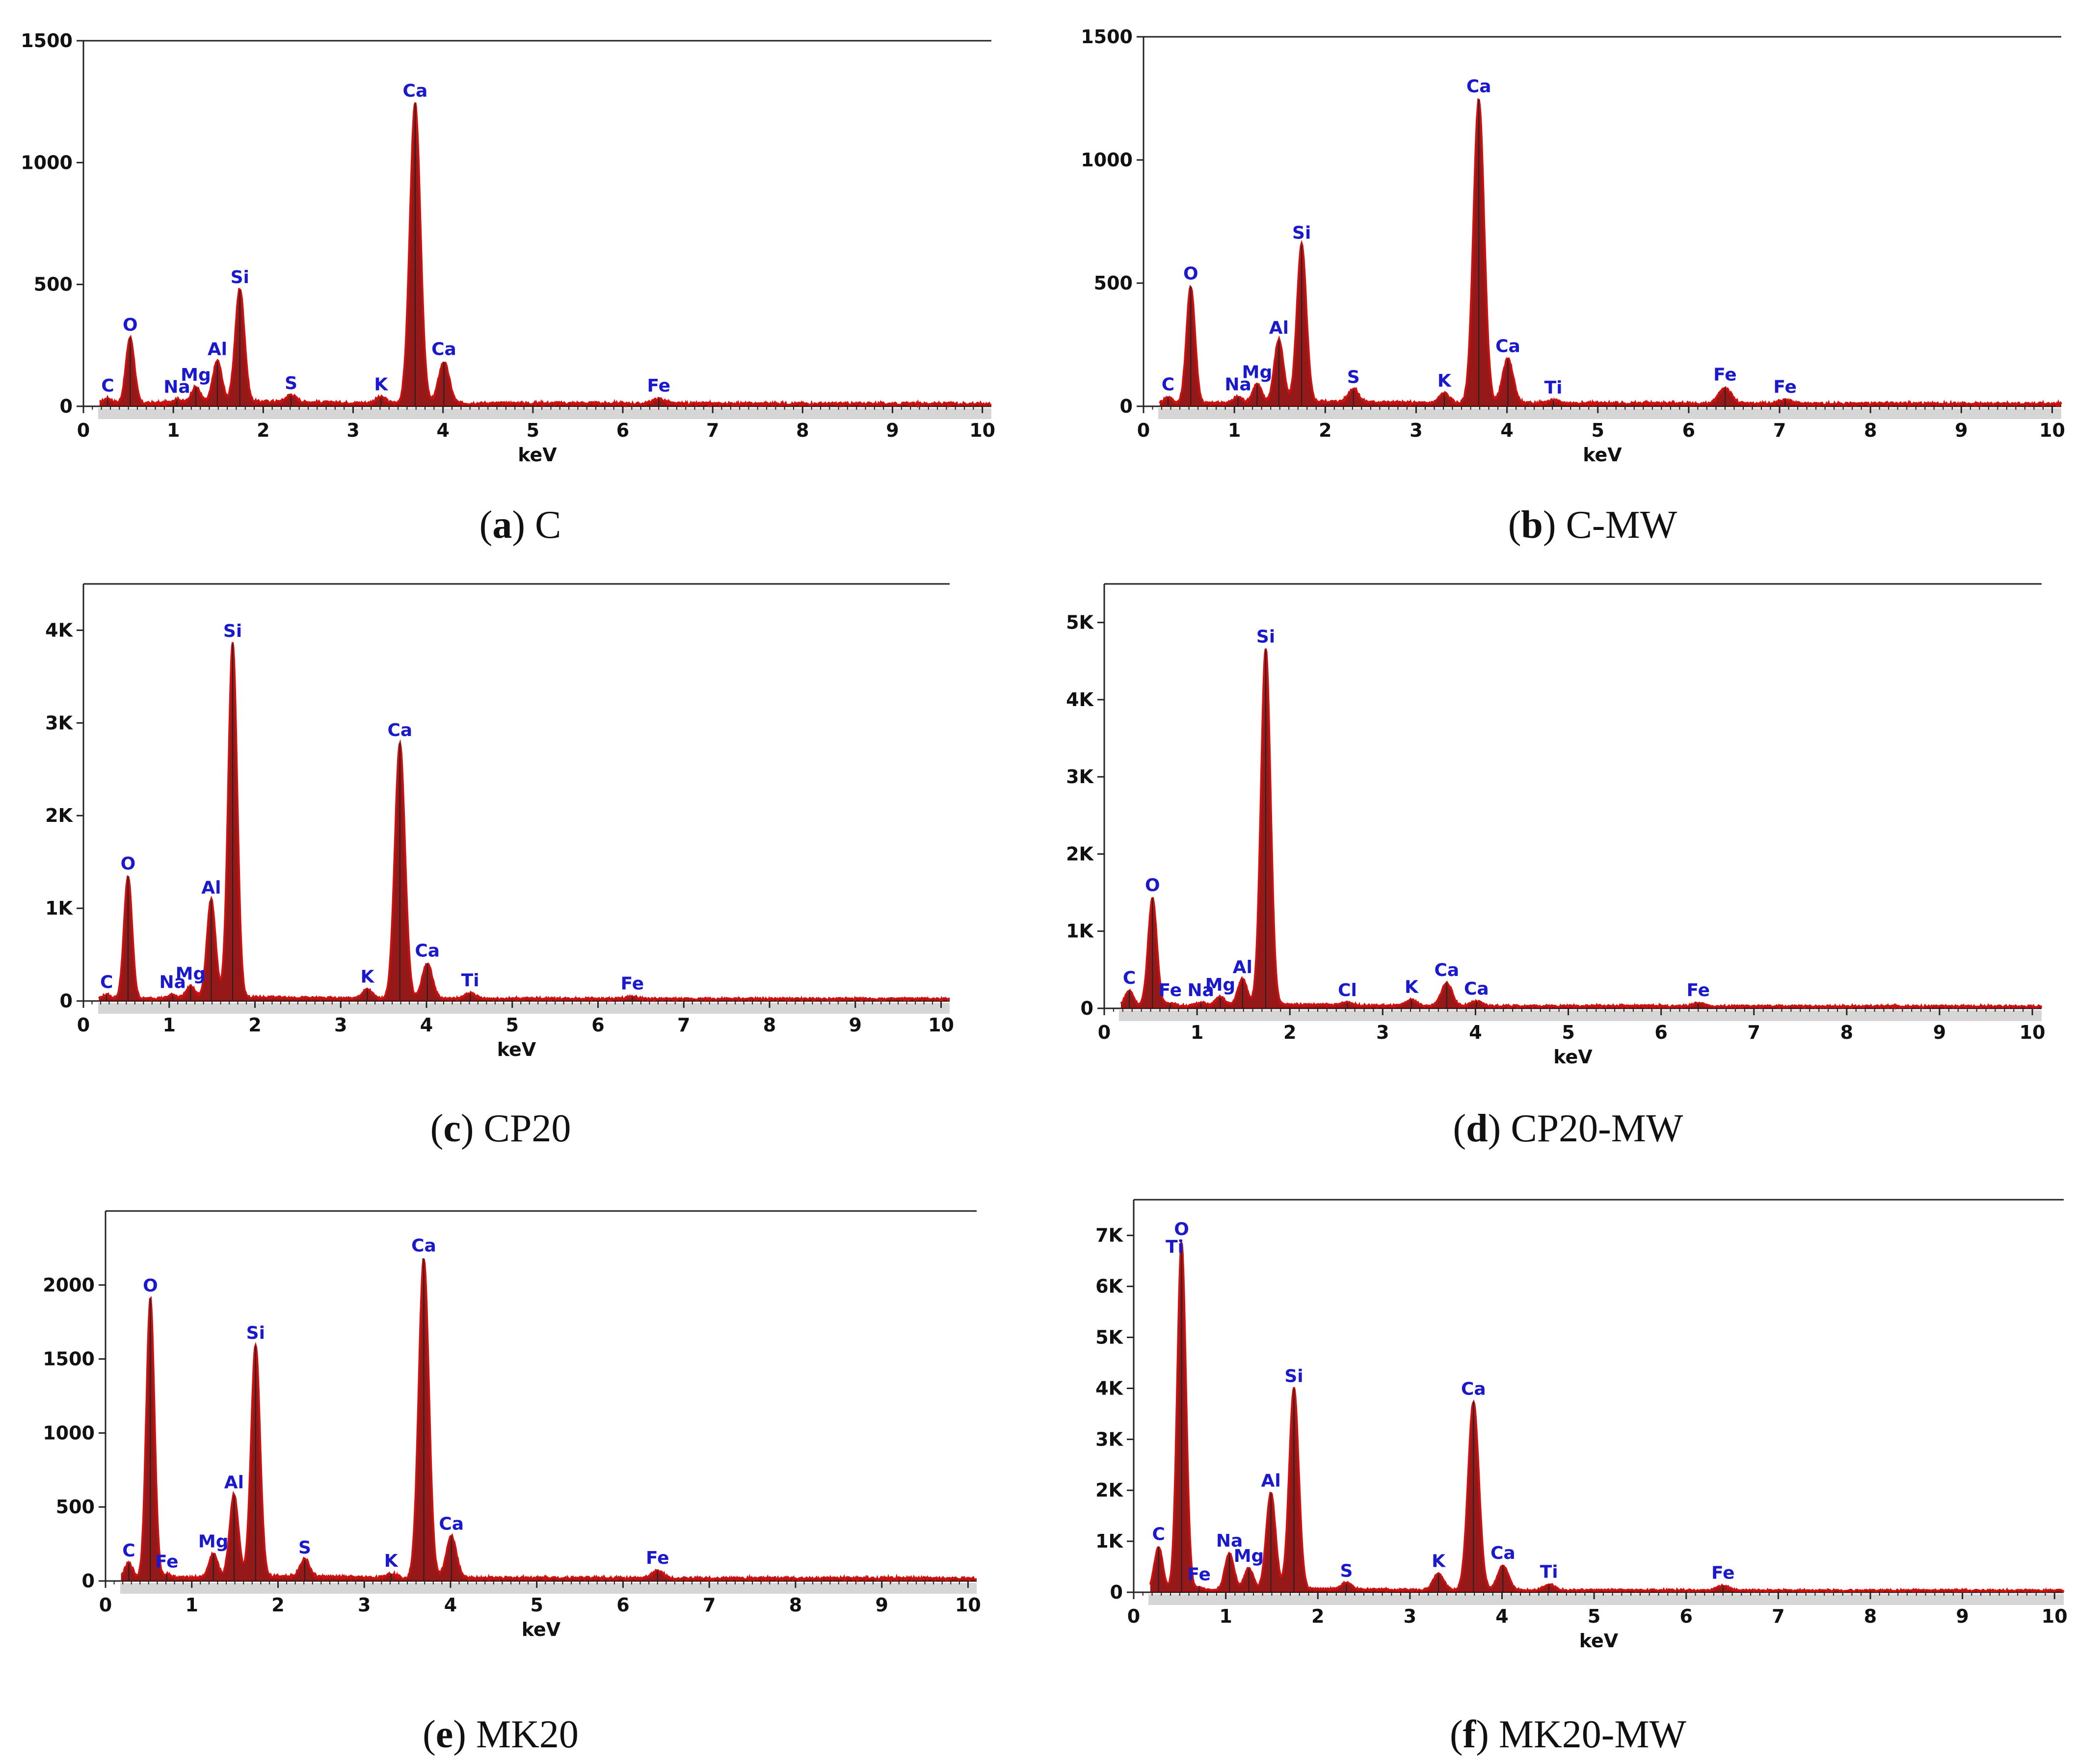 The width and height of the screenshot is (2075, 1764). Describe the element at coordinates (234, 1483) in the screenshot. I see `peak-label-al: Al` at that location.